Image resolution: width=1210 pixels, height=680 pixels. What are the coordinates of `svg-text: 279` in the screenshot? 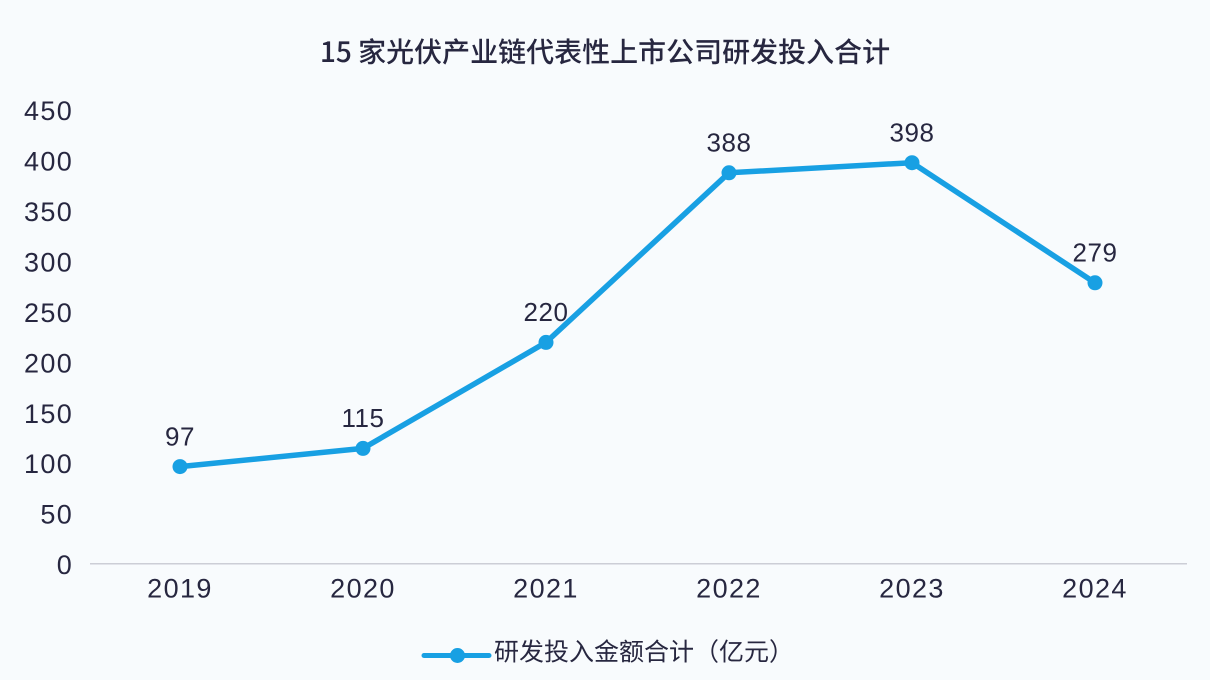 It's located at (1095, 253).